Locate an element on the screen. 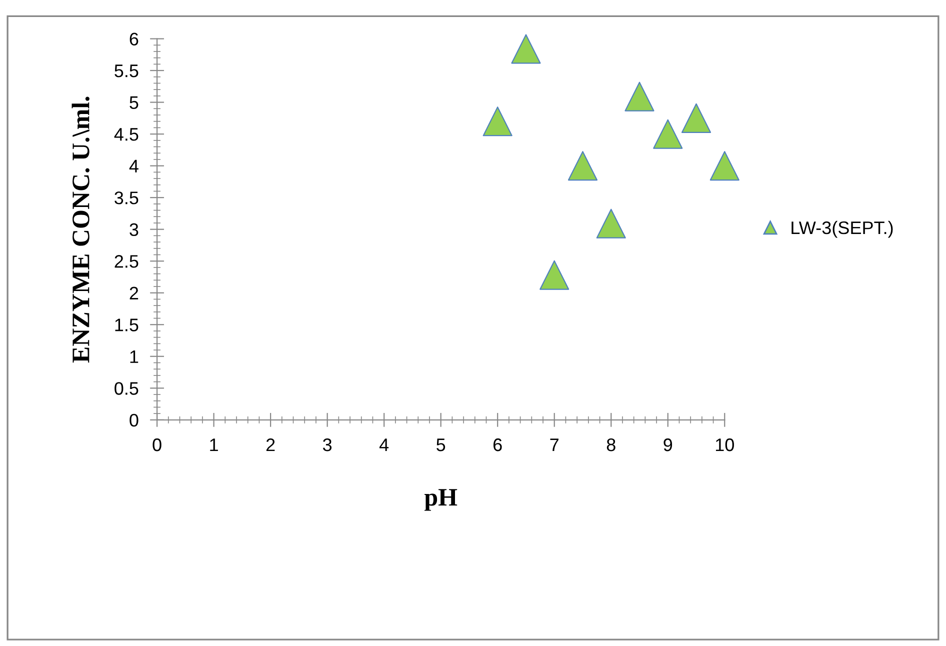 The image size is (946, 646). y-axis-title: ENZYME CONC. U.\ml. is located at coordinates (81, 229).